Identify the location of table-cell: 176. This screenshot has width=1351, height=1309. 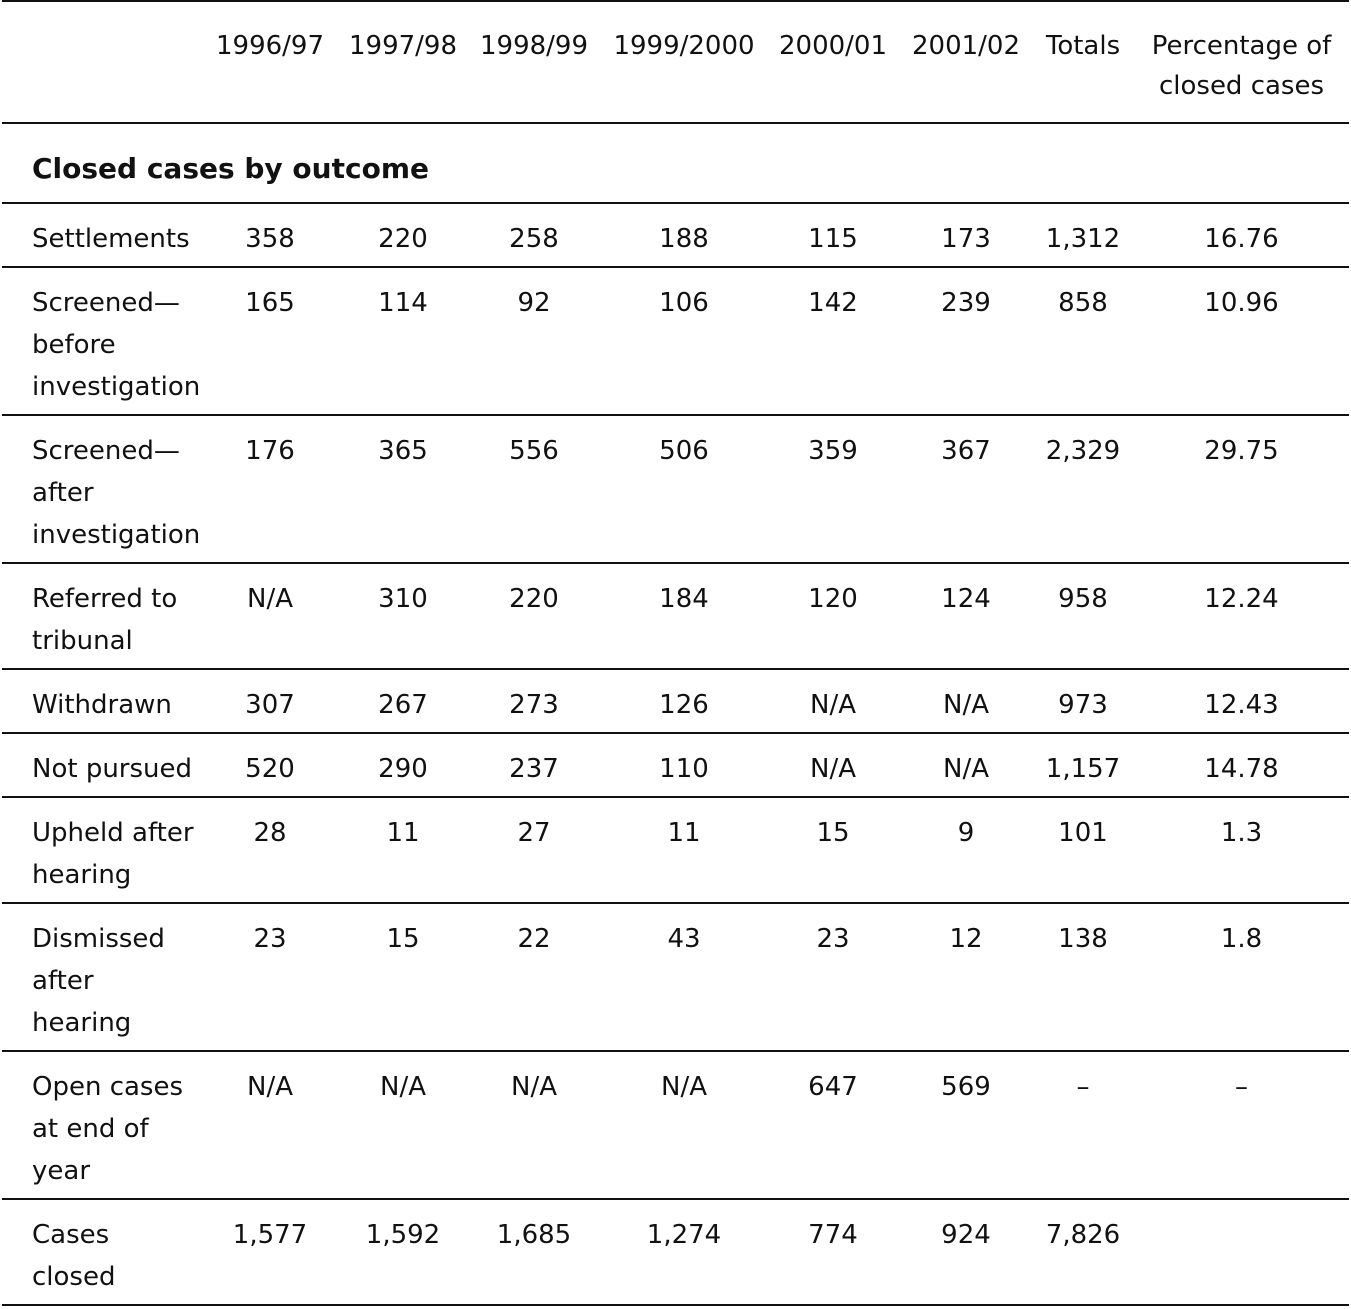
(270, 451).